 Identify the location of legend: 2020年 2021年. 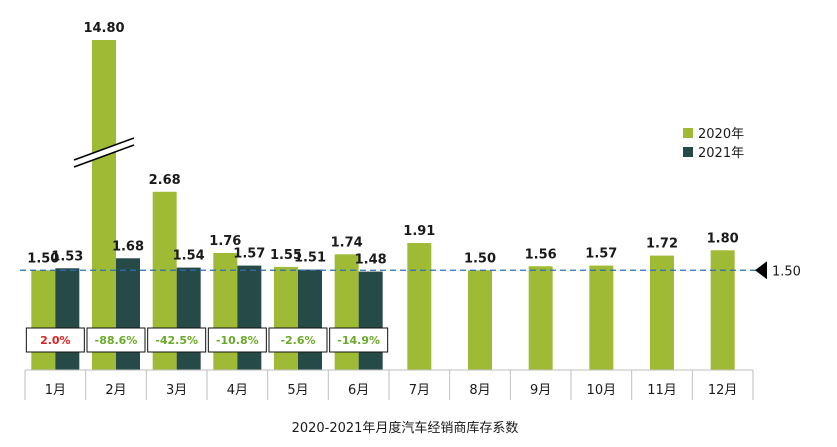
(713, 144).